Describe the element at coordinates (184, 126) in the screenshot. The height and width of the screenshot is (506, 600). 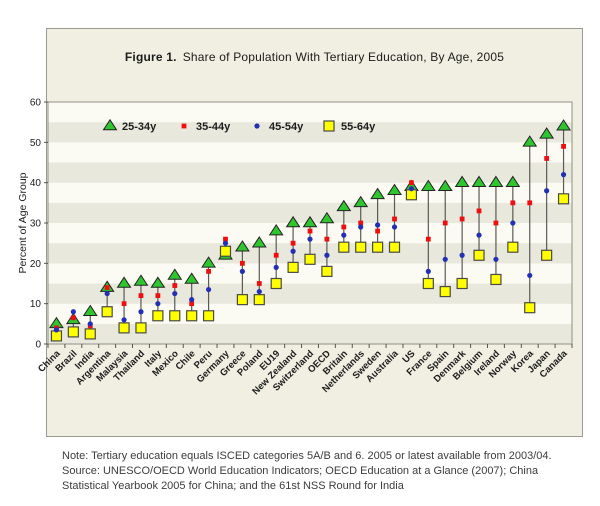
I see `legend-marker-35-44y` at that location.